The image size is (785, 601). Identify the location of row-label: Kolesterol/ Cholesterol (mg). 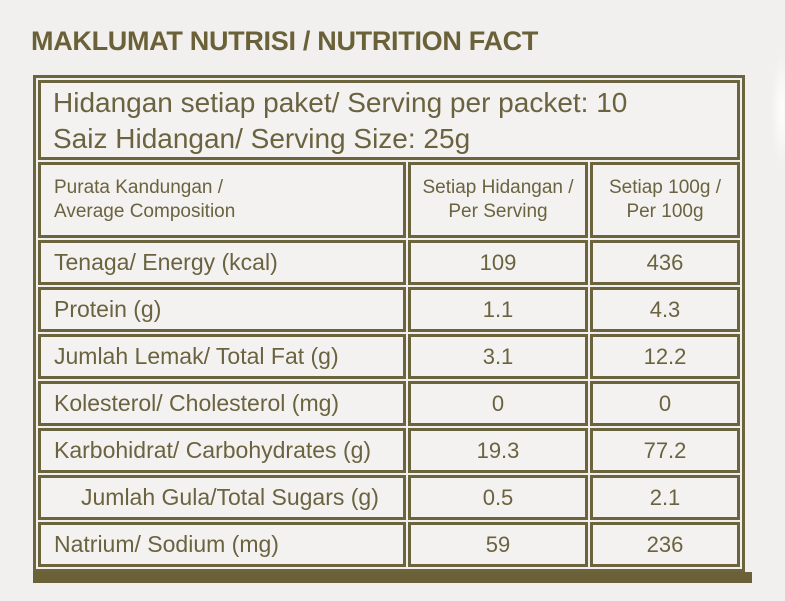
(222, 403).